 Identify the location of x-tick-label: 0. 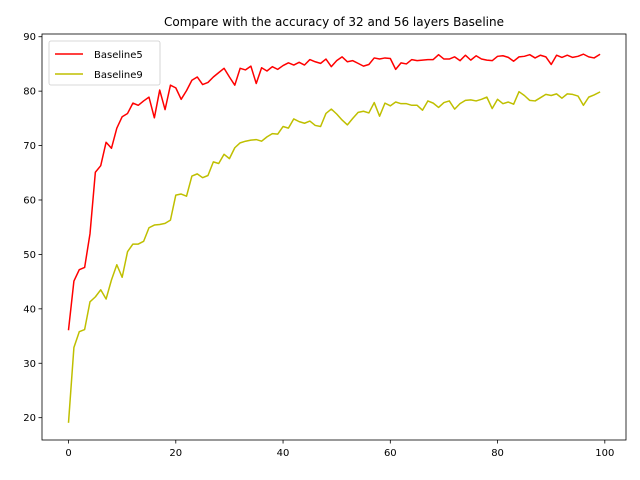
(68, 453).